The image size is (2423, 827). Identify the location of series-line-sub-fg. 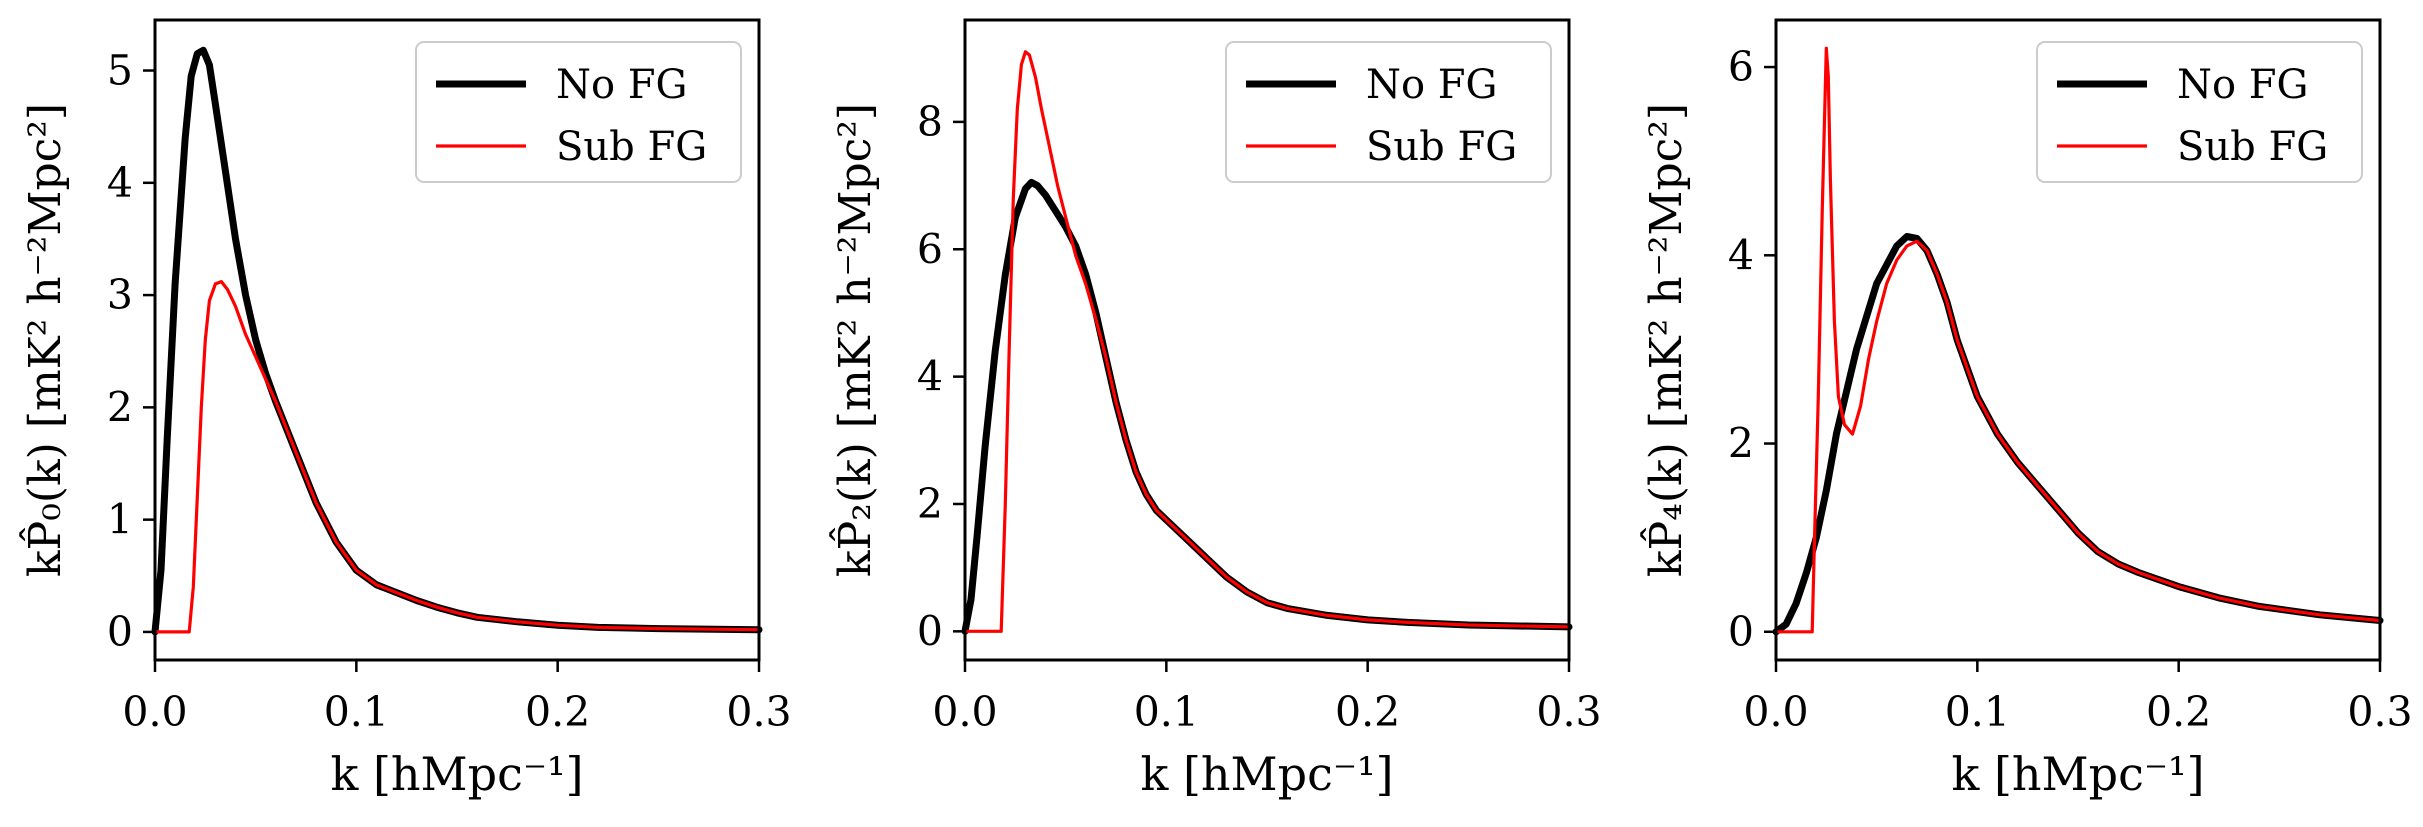
(457, 457).